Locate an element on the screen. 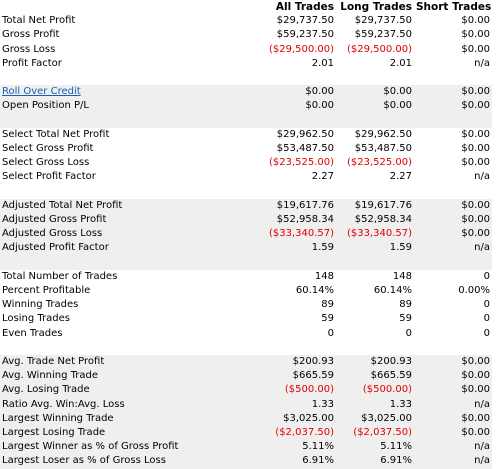 The height and width of the screenshot is (469, 500). header-spacer is located at coordinates (131, 7).